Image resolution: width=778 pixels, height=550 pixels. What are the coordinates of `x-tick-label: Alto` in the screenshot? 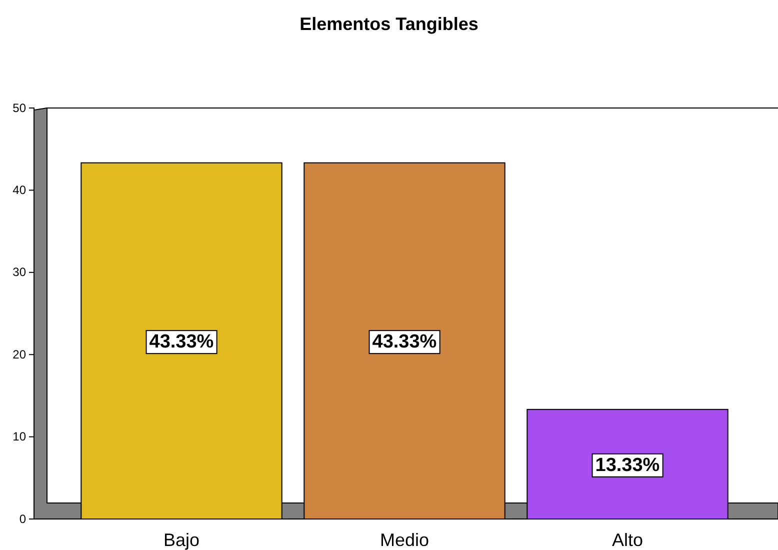 It's located at (628, 540).